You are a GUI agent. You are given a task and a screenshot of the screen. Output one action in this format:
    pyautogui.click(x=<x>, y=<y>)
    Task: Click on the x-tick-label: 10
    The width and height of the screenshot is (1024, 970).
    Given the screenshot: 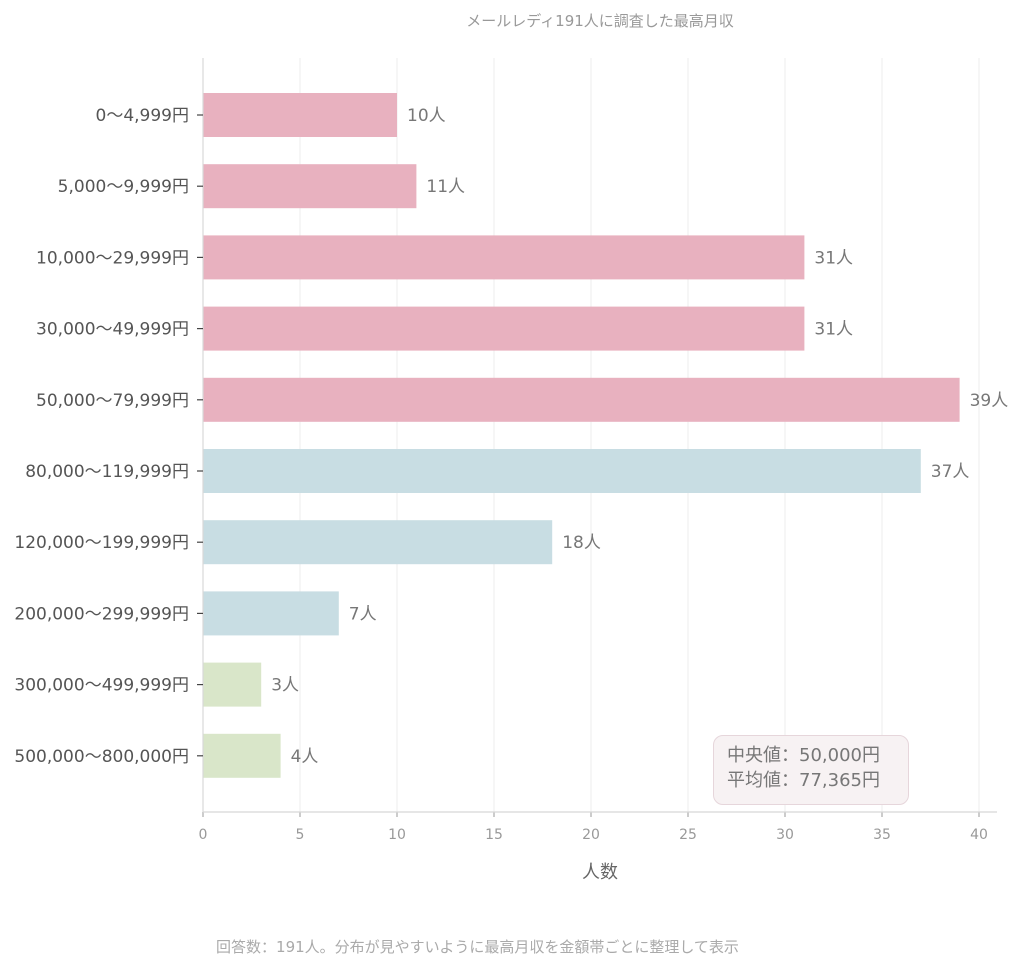 What is the action you would take?
    pyautogui.click(x=397, y=835)
    